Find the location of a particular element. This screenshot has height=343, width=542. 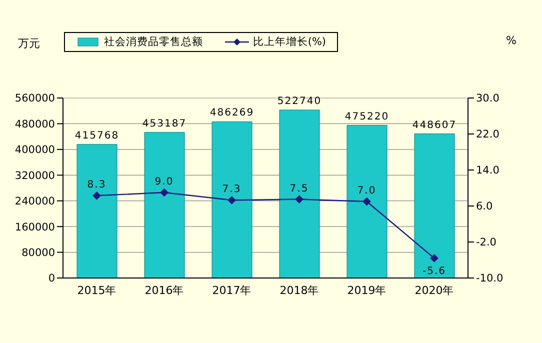

data-label: 522740 is located at coordinates (299, 101).